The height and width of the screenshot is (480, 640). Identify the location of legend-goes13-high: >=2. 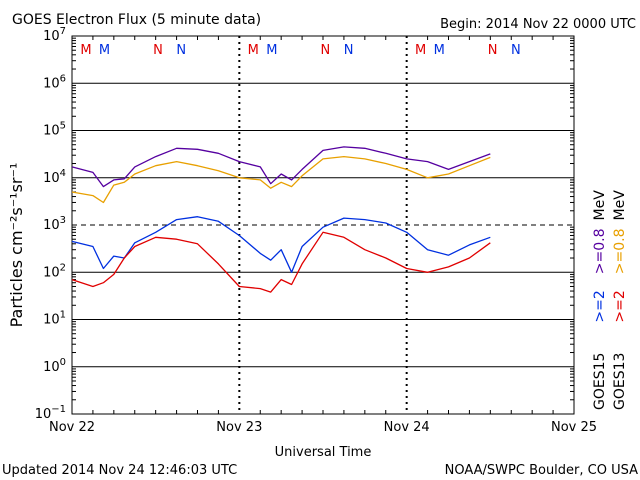
(620, 306).